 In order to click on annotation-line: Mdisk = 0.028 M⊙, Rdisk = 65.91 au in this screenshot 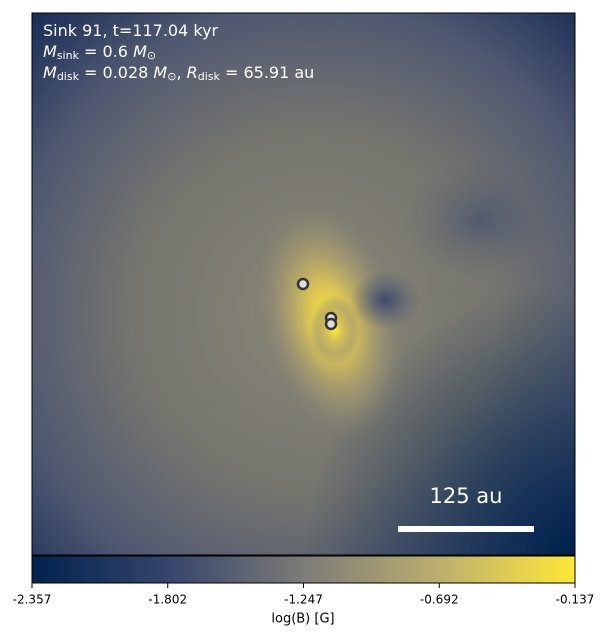, I will do `click(178, 73)`.